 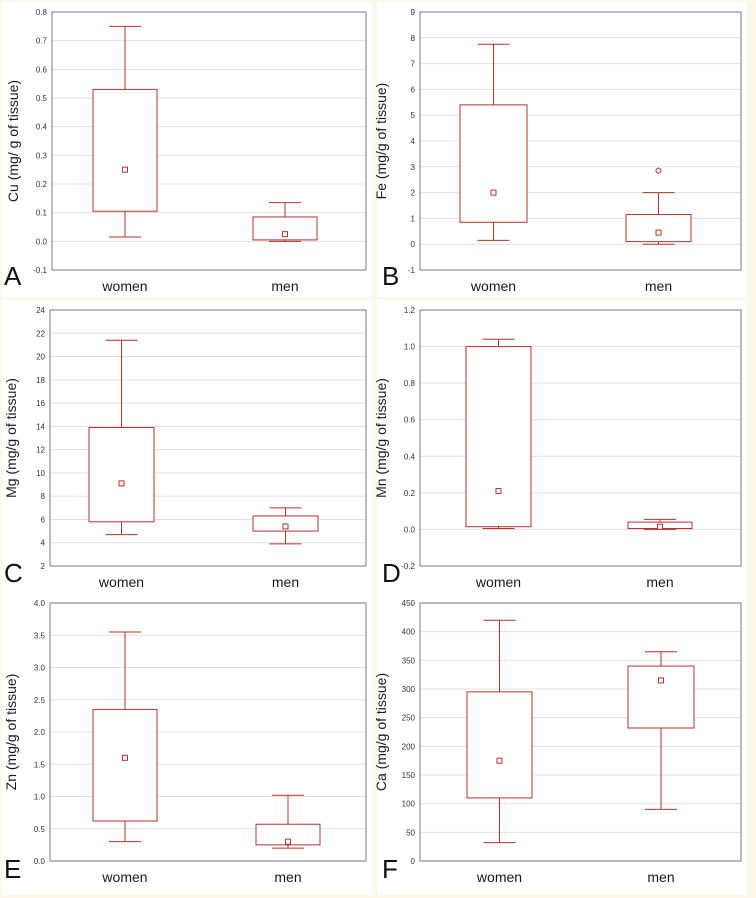 I want to click on y-tick-label: 10, so click(x=40, y=473).